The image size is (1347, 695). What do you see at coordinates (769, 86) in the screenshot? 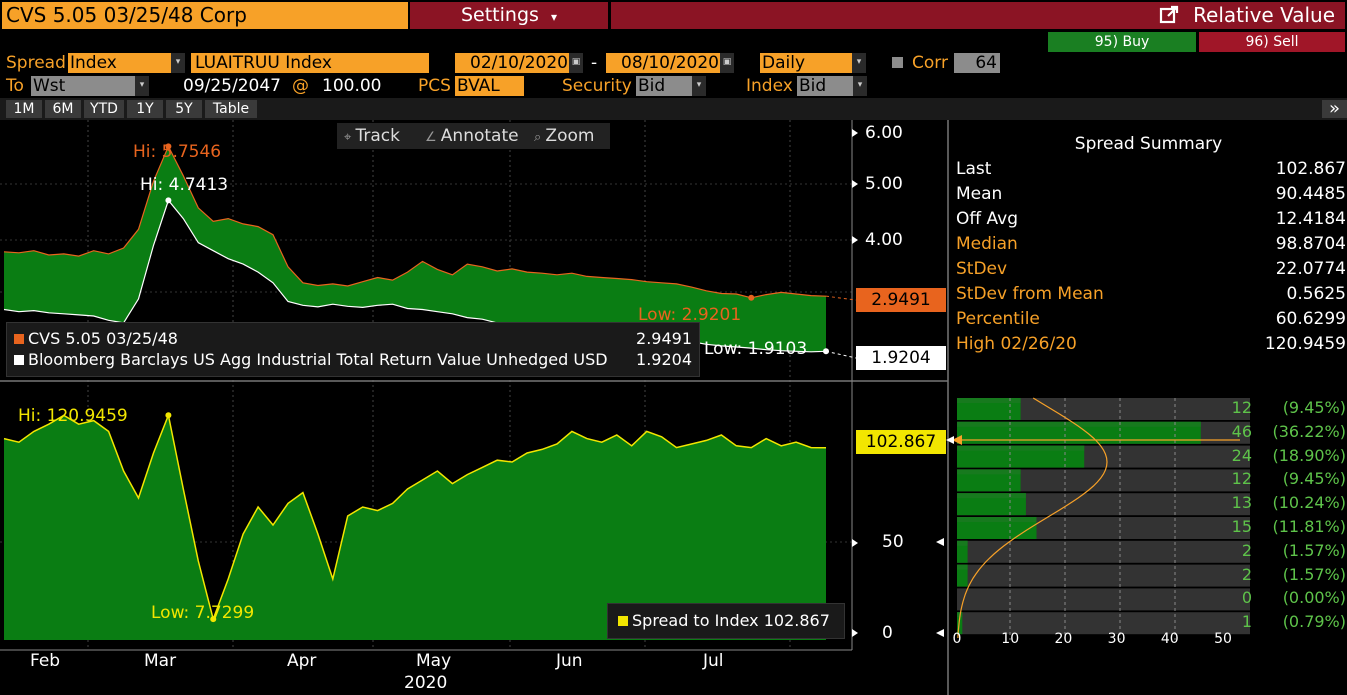
I see `index-side-label: Index` at bounding box center [769, 86].